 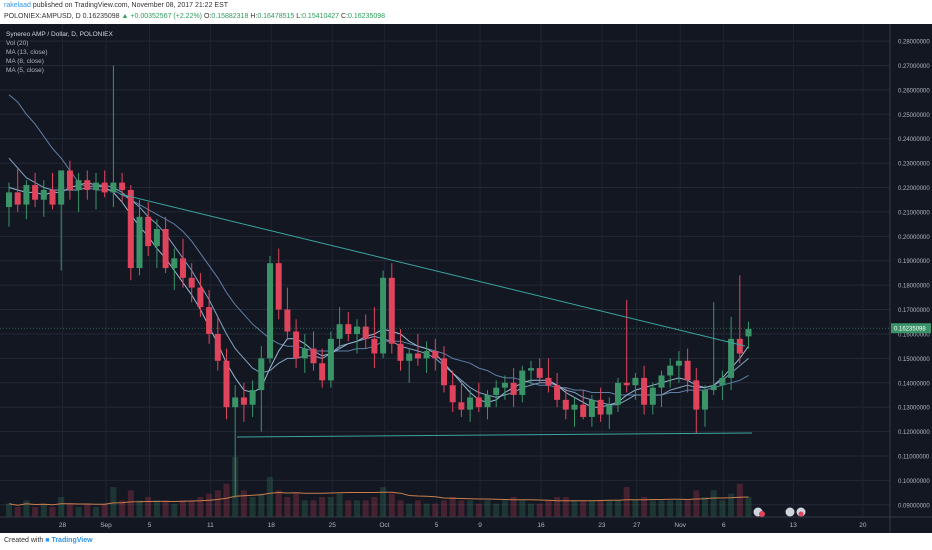 What do you see at coordinates (779, 512) in the screenshot?
I see `event-markers` at bounding box center [779, 512].